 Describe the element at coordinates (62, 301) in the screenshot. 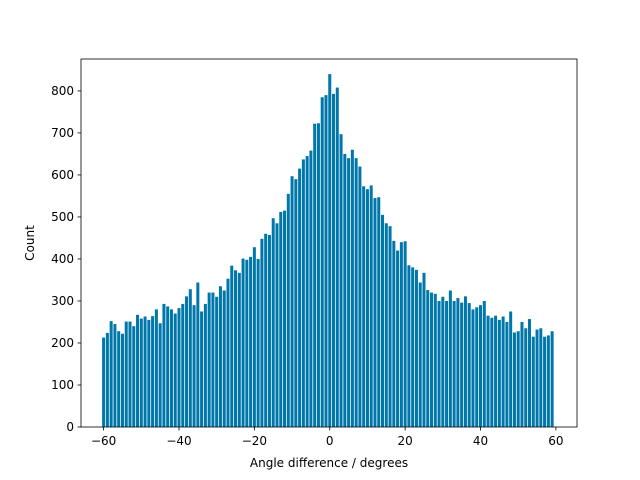

I see `y-tick-label: 300` at that location.